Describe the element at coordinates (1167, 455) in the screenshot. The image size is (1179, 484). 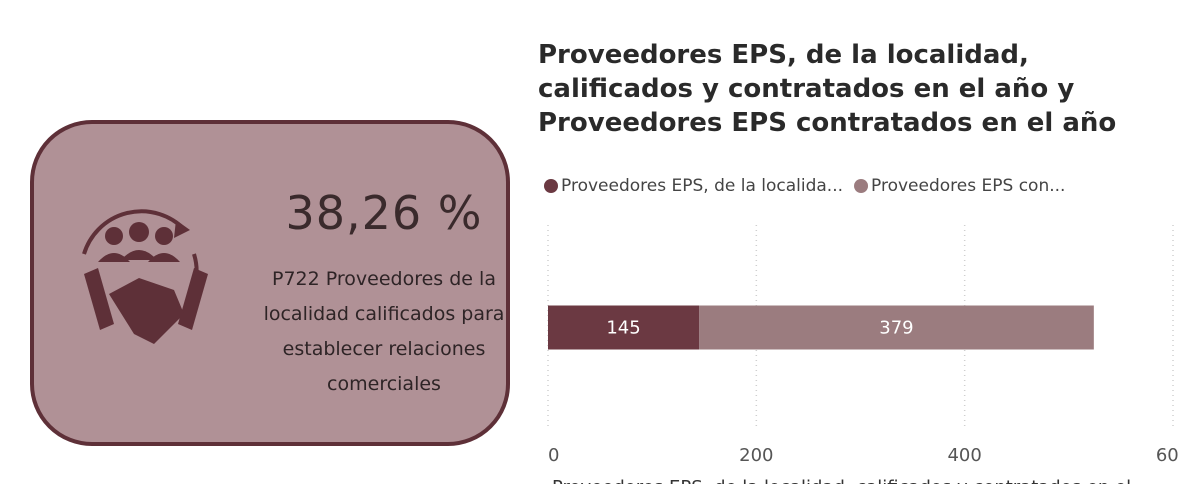
I see `x-tick-label: 600` at that location.